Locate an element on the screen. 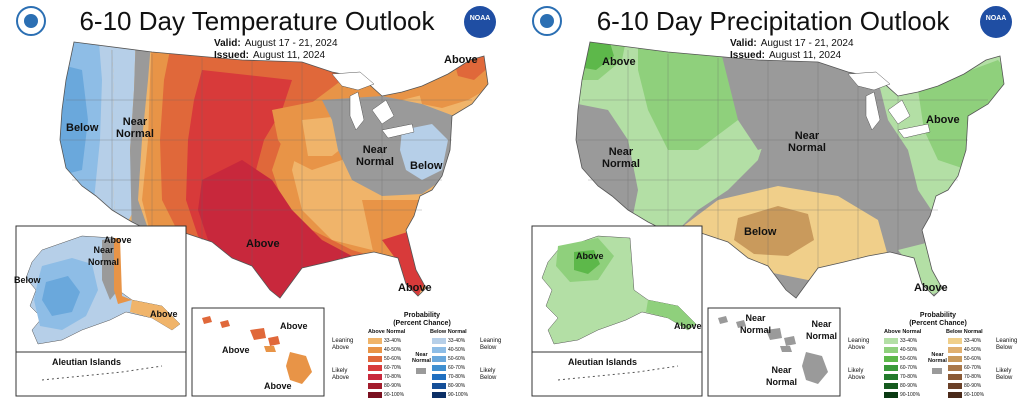  legend-near-swatch is located at coordinates (421, 371).